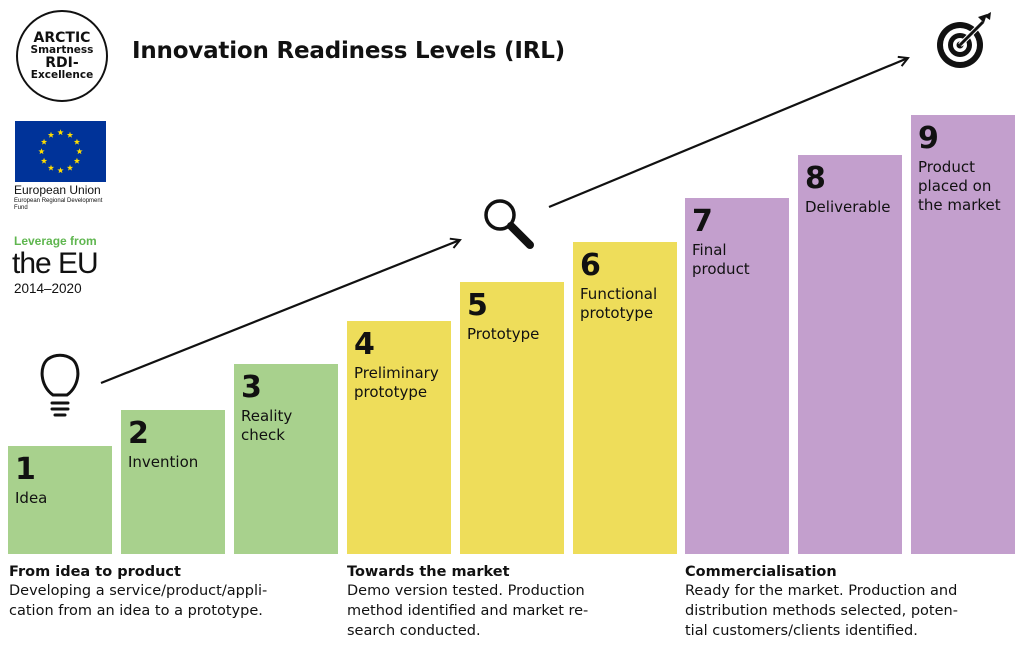  Describe the element at coordinates (286, 459) in the screenshot. I see `irl-level-3: 3 Reality check` at that location.